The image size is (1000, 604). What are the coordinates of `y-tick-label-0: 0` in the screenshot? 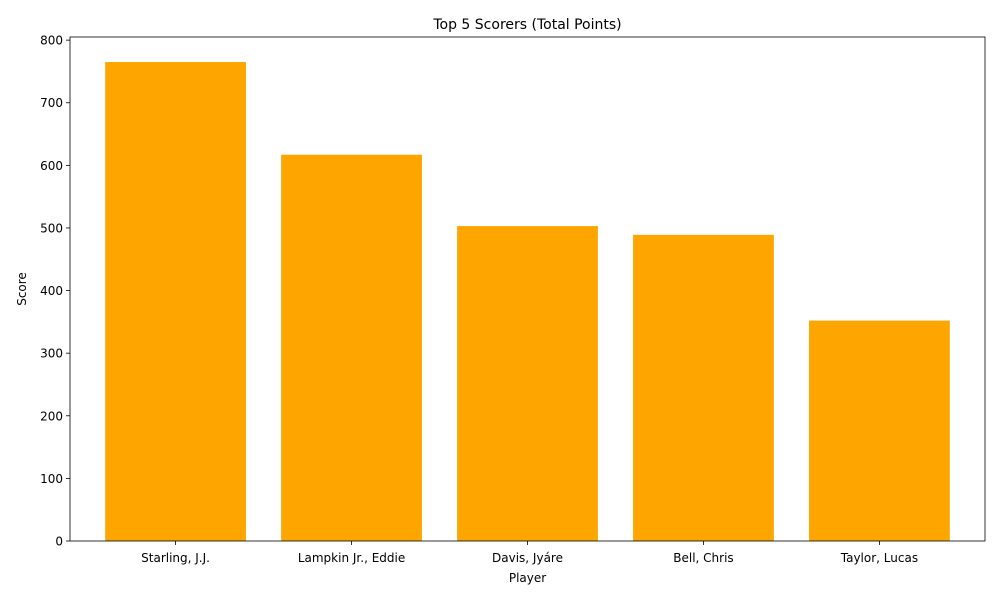 It's located at (59, 542).